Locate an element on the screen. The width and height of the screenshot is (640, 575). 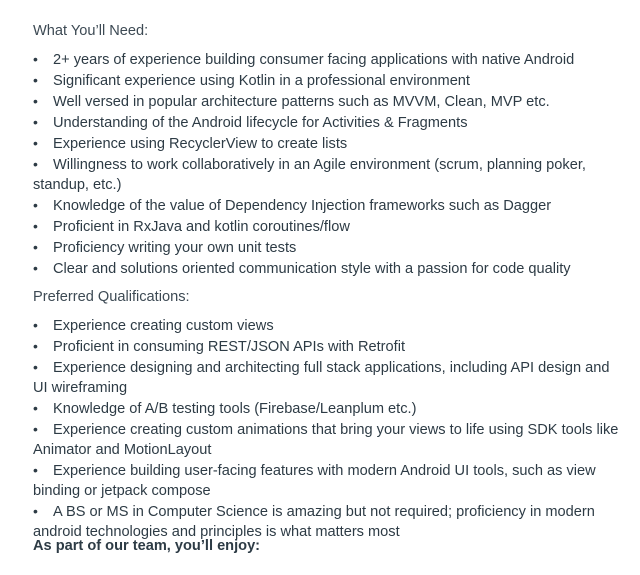
needs-heading: What You’ll Need: is located at coordinates (91, 31).